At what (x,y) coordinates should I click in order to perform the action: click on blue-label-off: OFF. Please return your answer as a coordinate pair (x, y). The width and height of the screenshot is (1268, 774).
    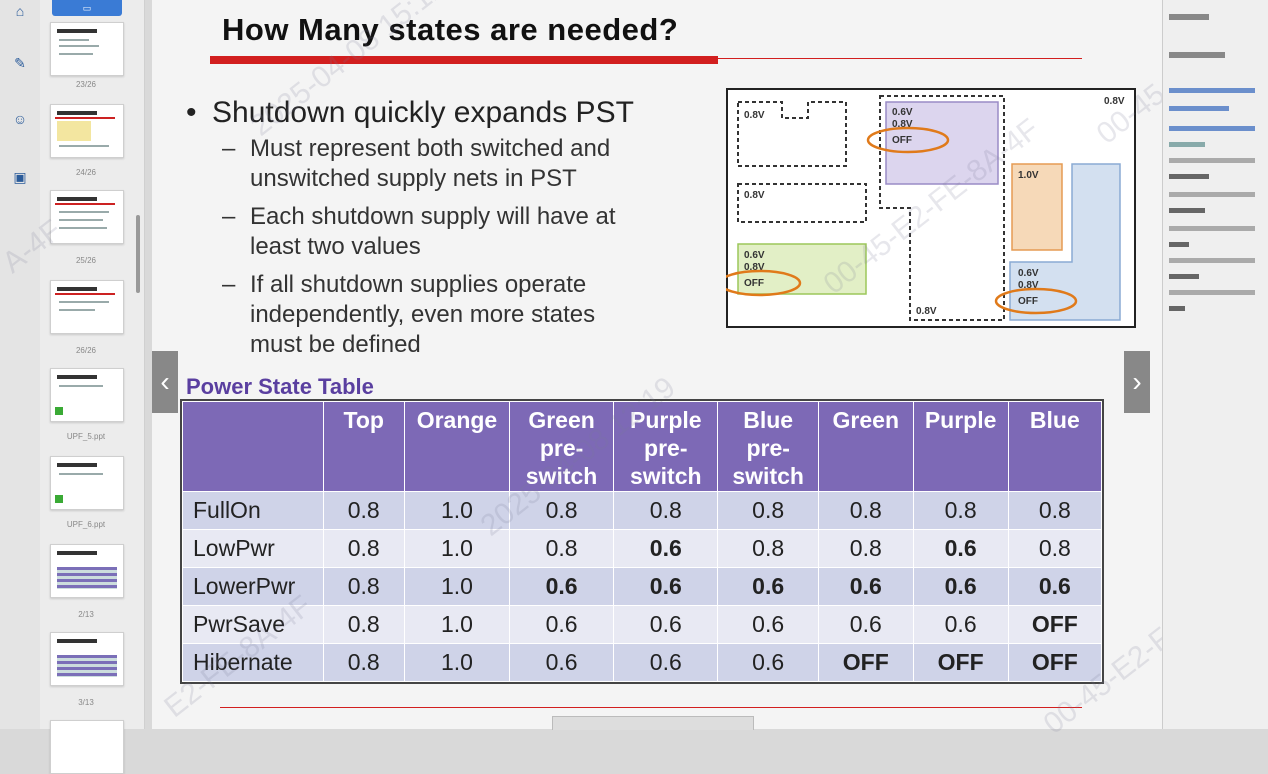
    Looking at the image, I should click on (1028, 301).